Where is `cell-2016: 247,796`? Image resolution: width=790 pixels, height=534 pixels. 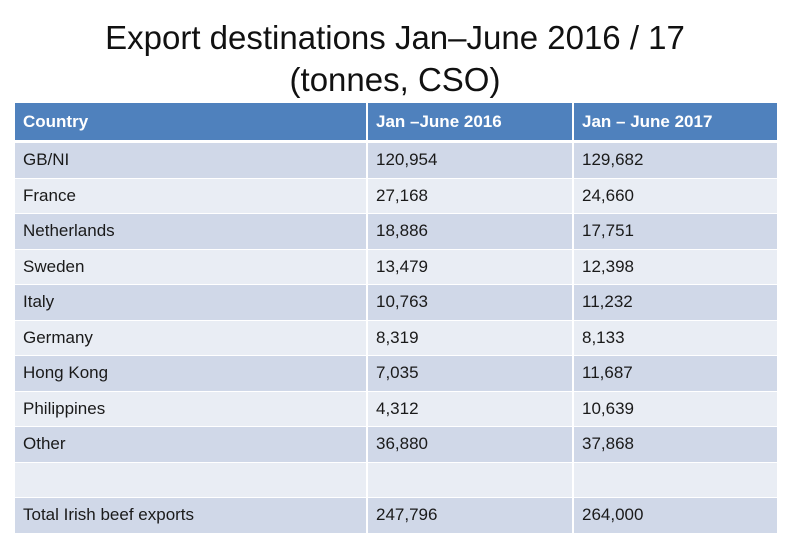 cell-2016: 247,796 is located at coordinates (470, 515).